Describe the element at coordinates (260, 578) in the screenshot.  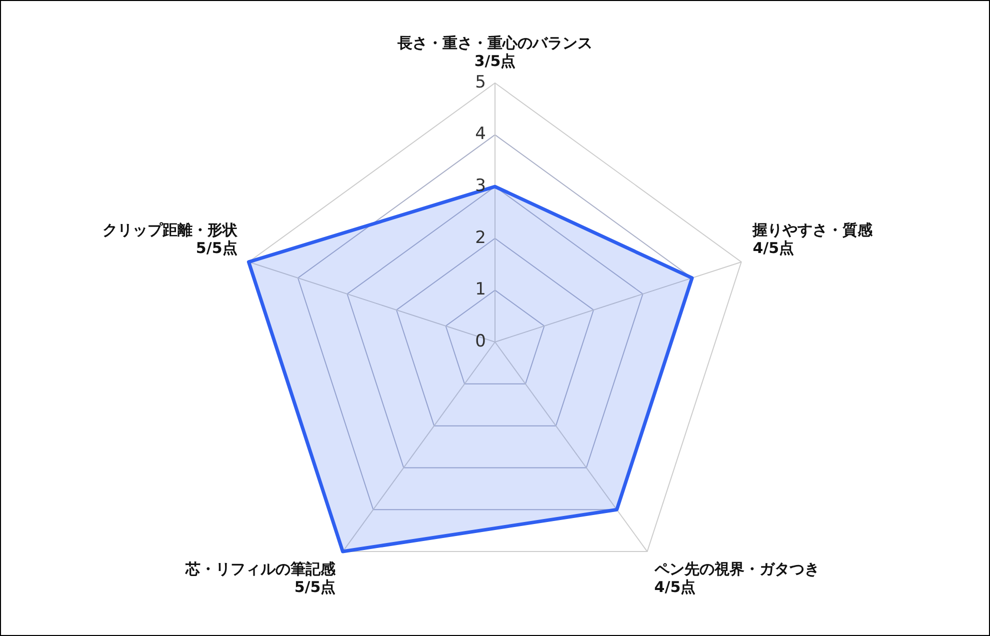
I see `spoke-label: 芯・リフィルの筆記感 5/5点` at that location.